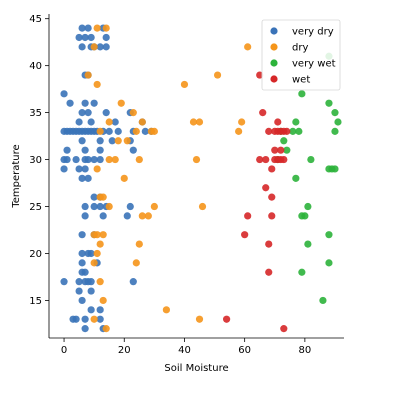 This screenshot has height=404, width=400. What do you see at coordinates (124, 350) in the screenshot?
I see `x-tick-label: 20` at bounding box center [124, 350].